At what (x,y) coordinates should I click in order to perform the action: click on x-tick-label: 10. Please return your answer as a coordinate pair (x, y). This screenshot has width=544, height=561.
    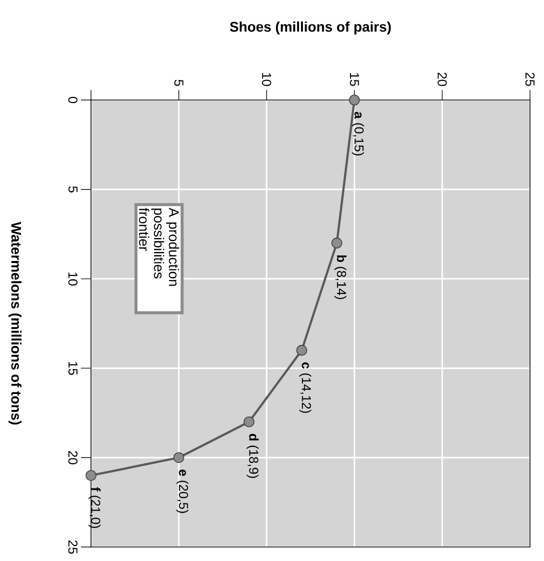
    Looking at the image, I should click on (267, 79).